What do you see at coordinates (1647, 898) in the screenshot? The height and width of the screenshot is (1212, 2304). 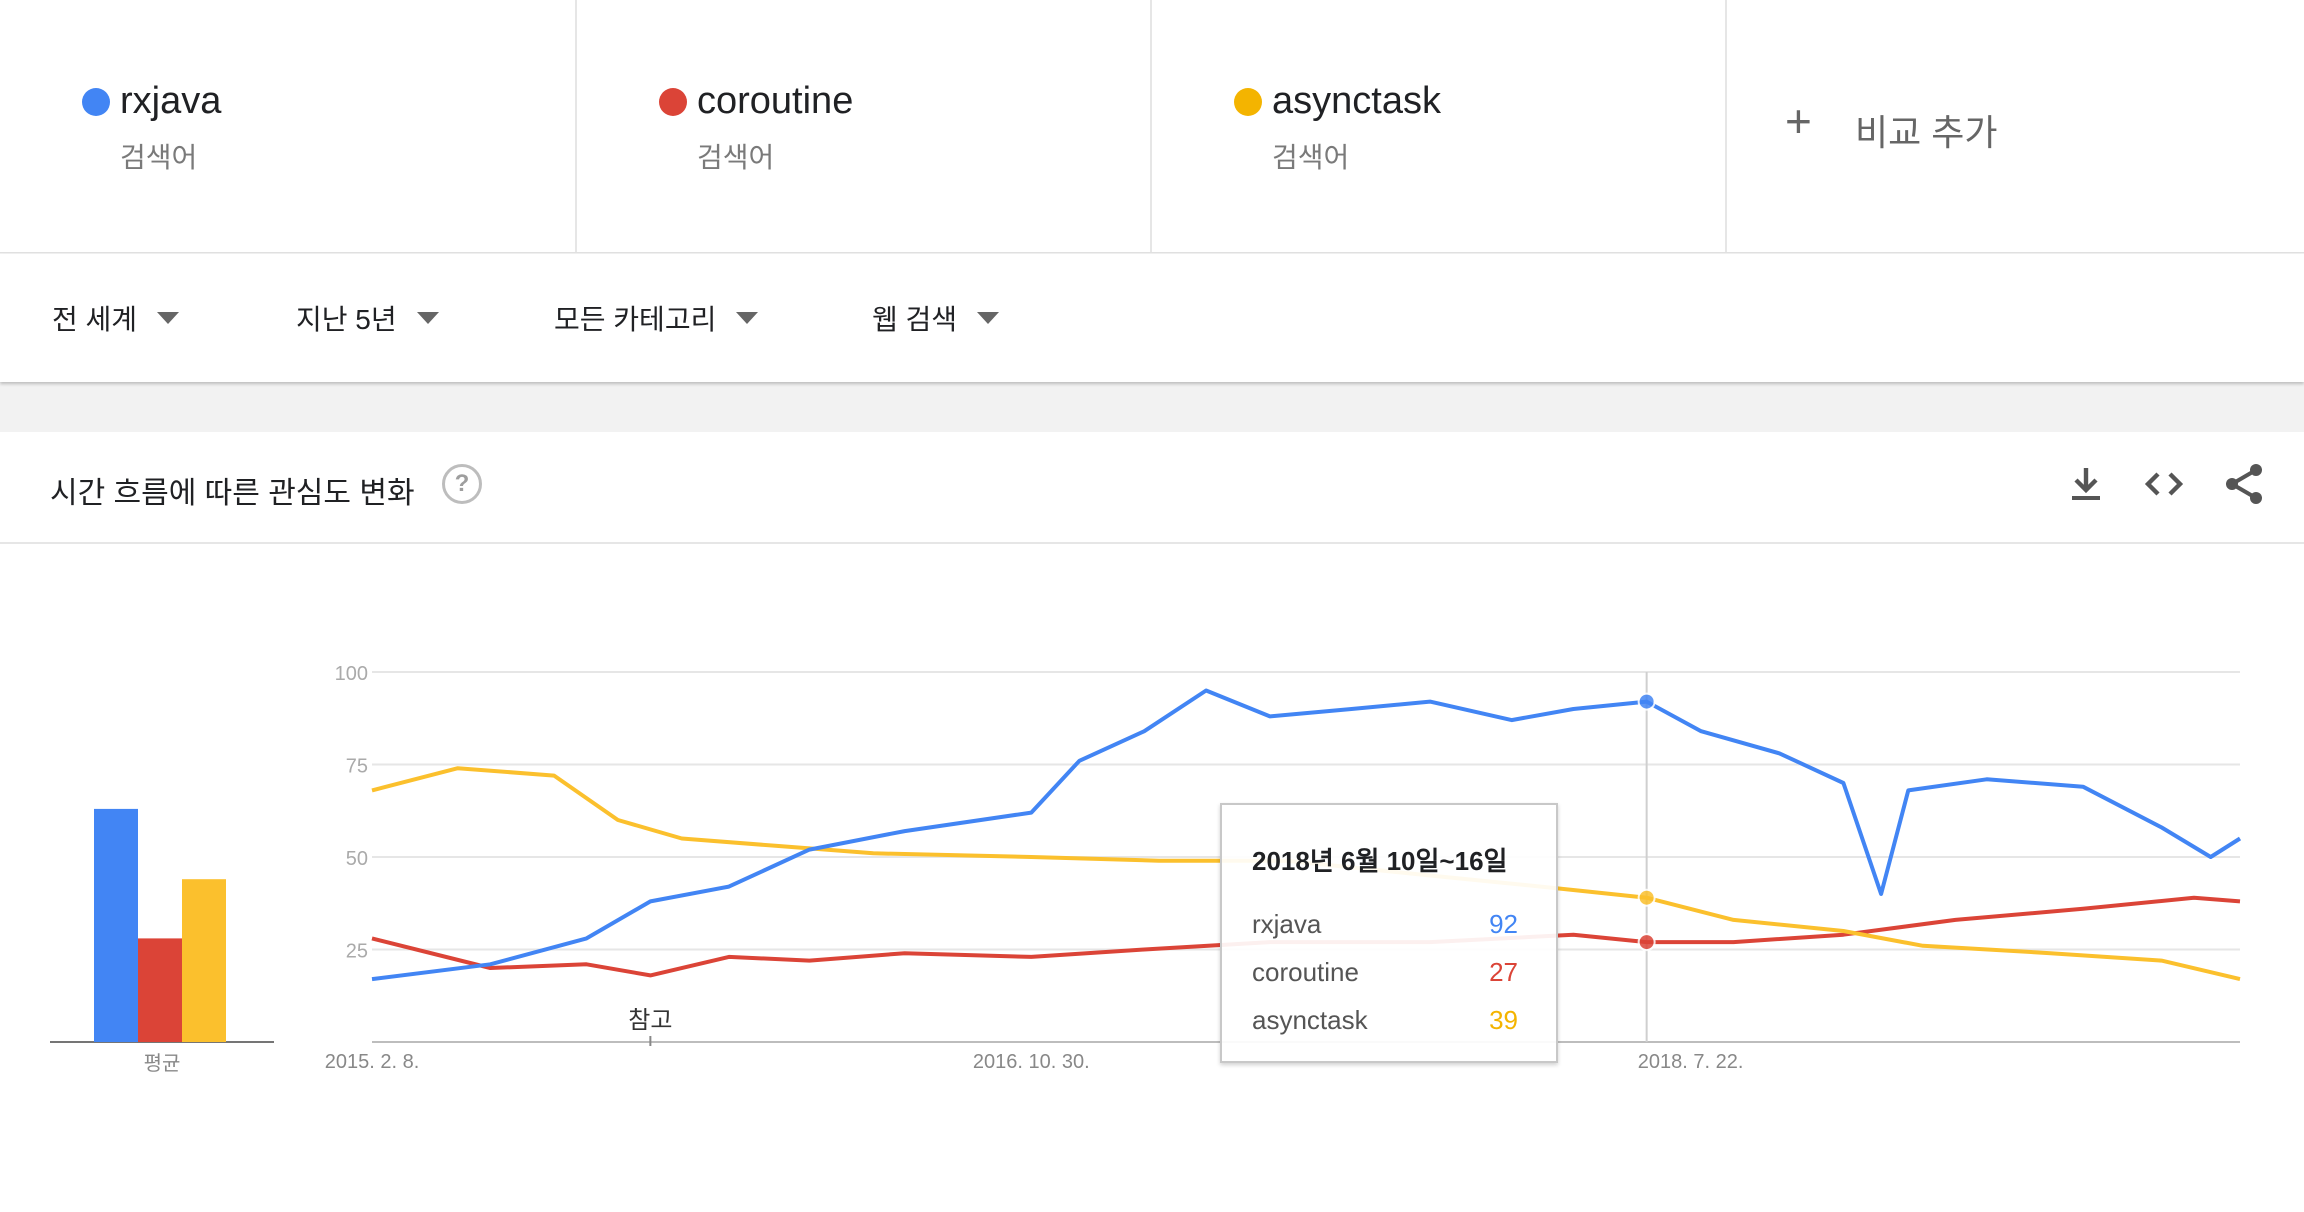 I see `hover-point-asynctask` at bounding box center [1647, 898].